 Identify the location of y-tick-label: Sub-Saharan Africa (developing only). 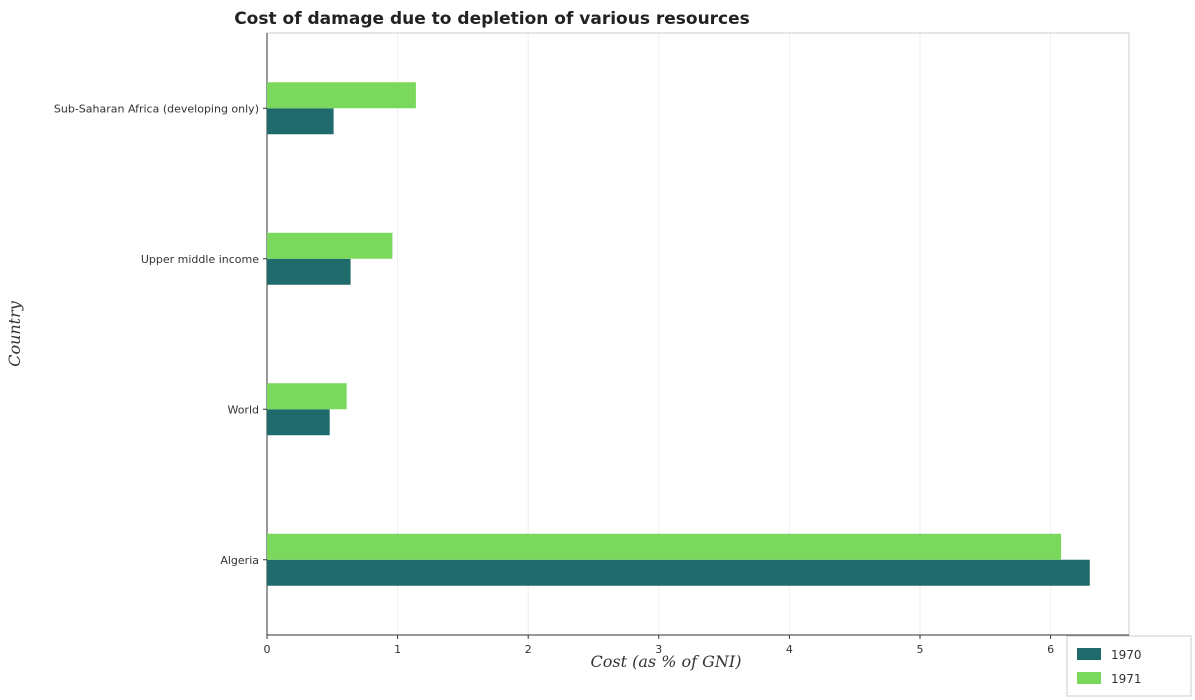
(156, 108).